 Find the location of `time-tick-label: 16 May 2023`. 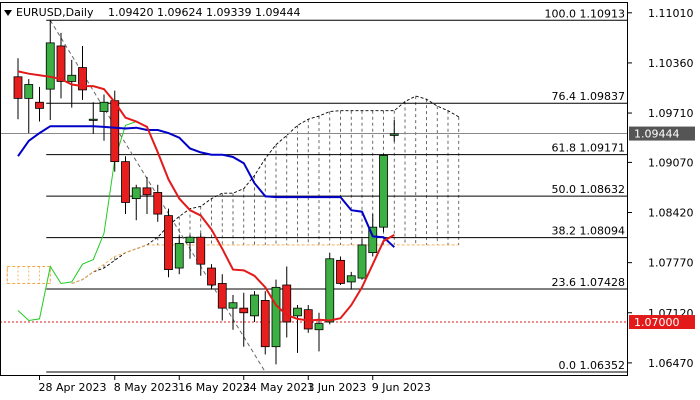

time-tick-label: 16 May 2023 is located at coordinates (214, 387).